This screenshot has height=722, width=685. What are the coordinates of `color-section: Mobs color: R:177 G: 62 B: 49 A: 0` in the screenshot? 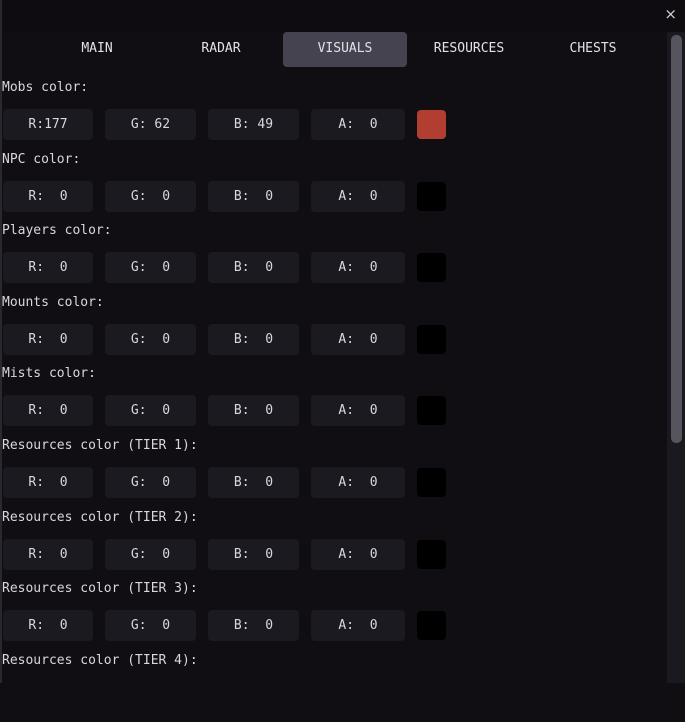 It's located at (332, 114).